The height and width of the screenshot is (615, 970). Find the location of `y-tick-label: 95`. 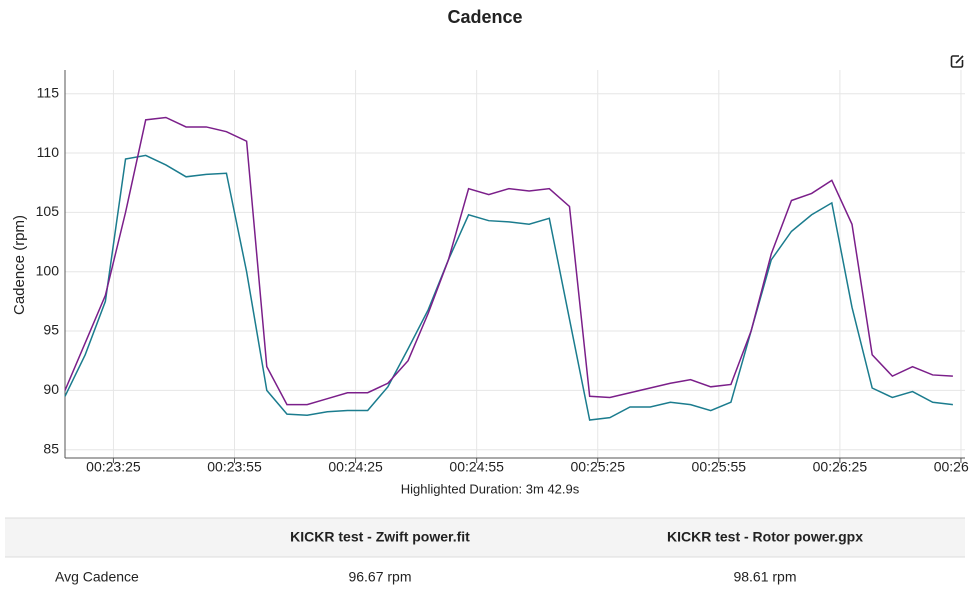

y-tick-label: 95 is located at coordinates (51, 330).